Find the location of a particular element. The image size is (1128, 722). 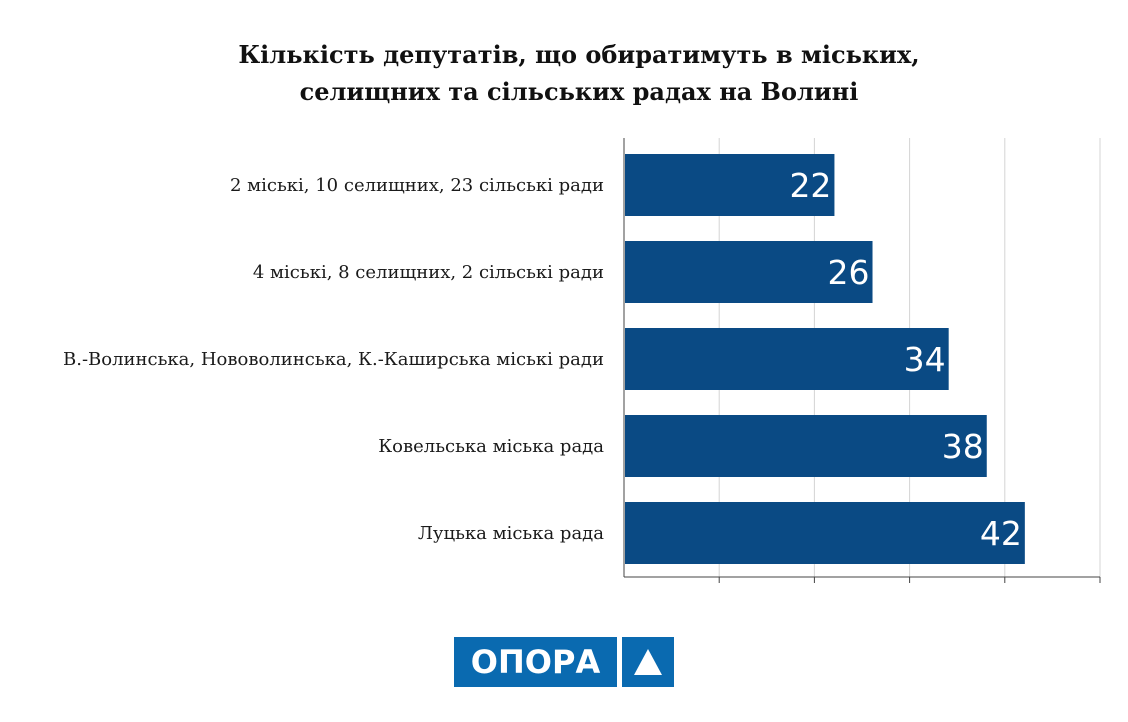

triangle-icon is located at coordinates (648, 662).